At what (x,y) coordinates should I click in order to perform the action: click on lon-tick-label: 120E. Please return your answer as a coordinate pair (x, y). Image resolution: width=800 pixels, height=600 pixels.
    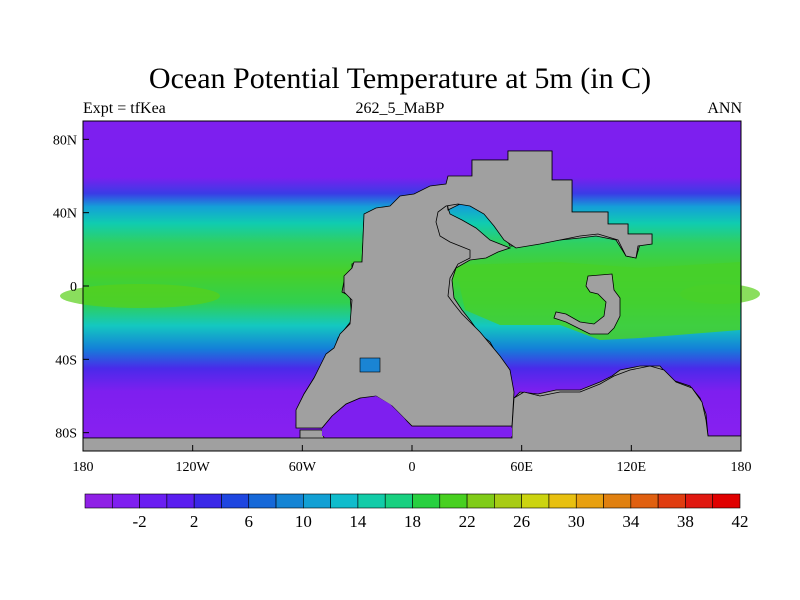
    Looking at the image, I should click on (632, 467).